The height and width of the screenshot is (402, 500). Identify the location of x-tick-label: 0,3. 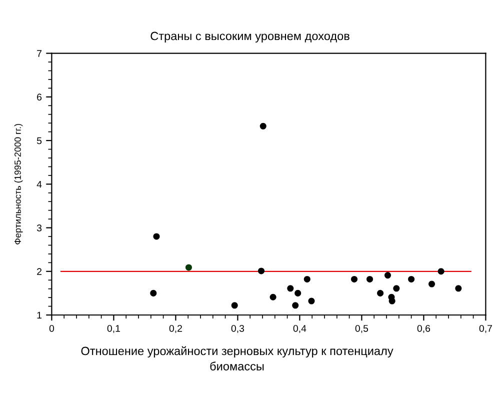
(237, 329).